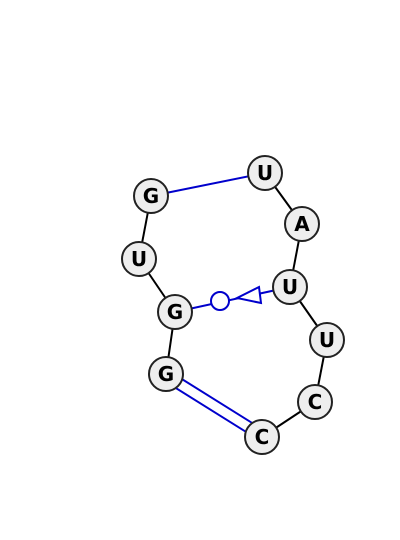 Image resolution: width=400 pixels, height=540 pixels. What do you see at coordinates (208, 184) in the screenshot?
I see `base-pair-line` at bounding box center [208, 184].